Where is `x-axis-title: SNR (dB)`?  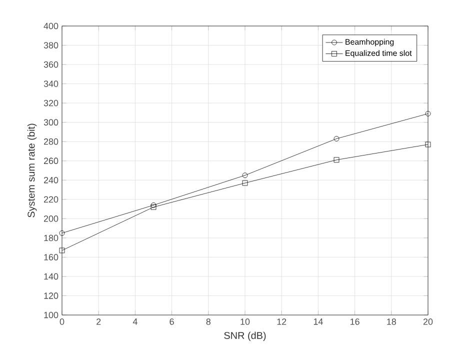 x-axis-title: SNR (dB) is located at coordinates (245, 336).